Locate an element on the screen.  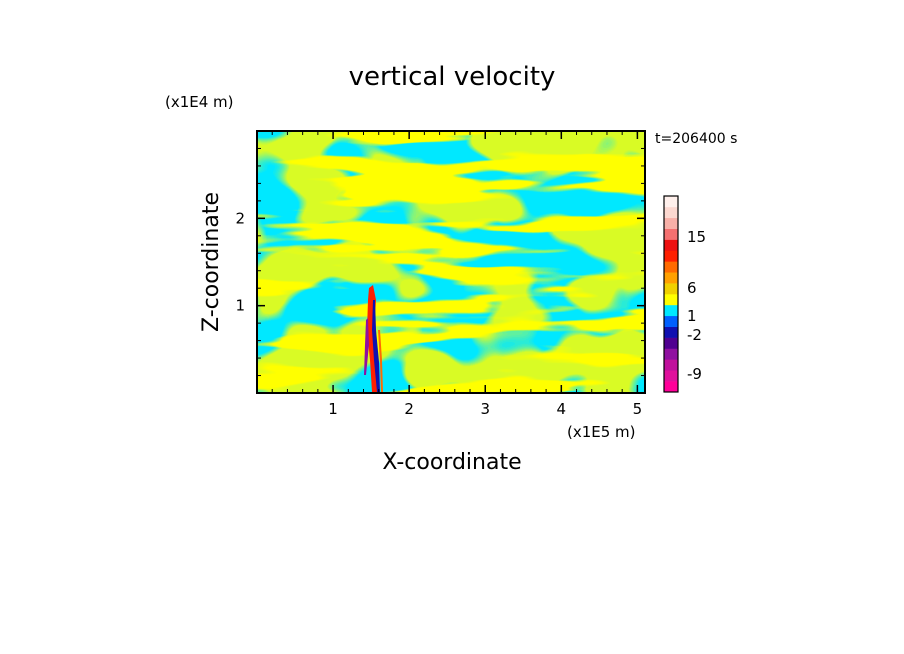
x-tick-label: 2 is located at coordinates (409, 409).